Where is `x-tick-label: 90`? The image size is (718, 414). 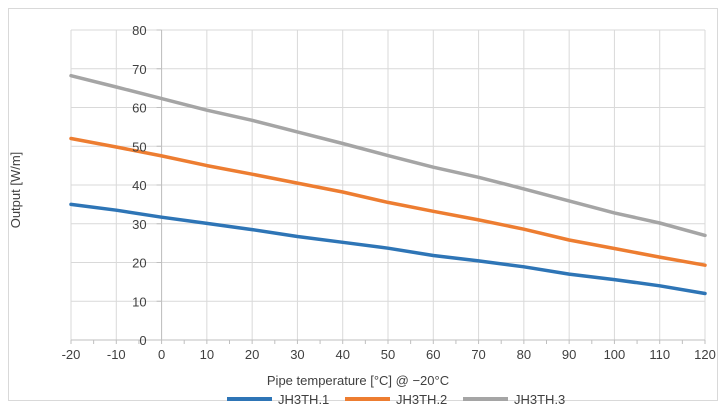 x-tick-label: 90 is located at coordinates (569, 354).